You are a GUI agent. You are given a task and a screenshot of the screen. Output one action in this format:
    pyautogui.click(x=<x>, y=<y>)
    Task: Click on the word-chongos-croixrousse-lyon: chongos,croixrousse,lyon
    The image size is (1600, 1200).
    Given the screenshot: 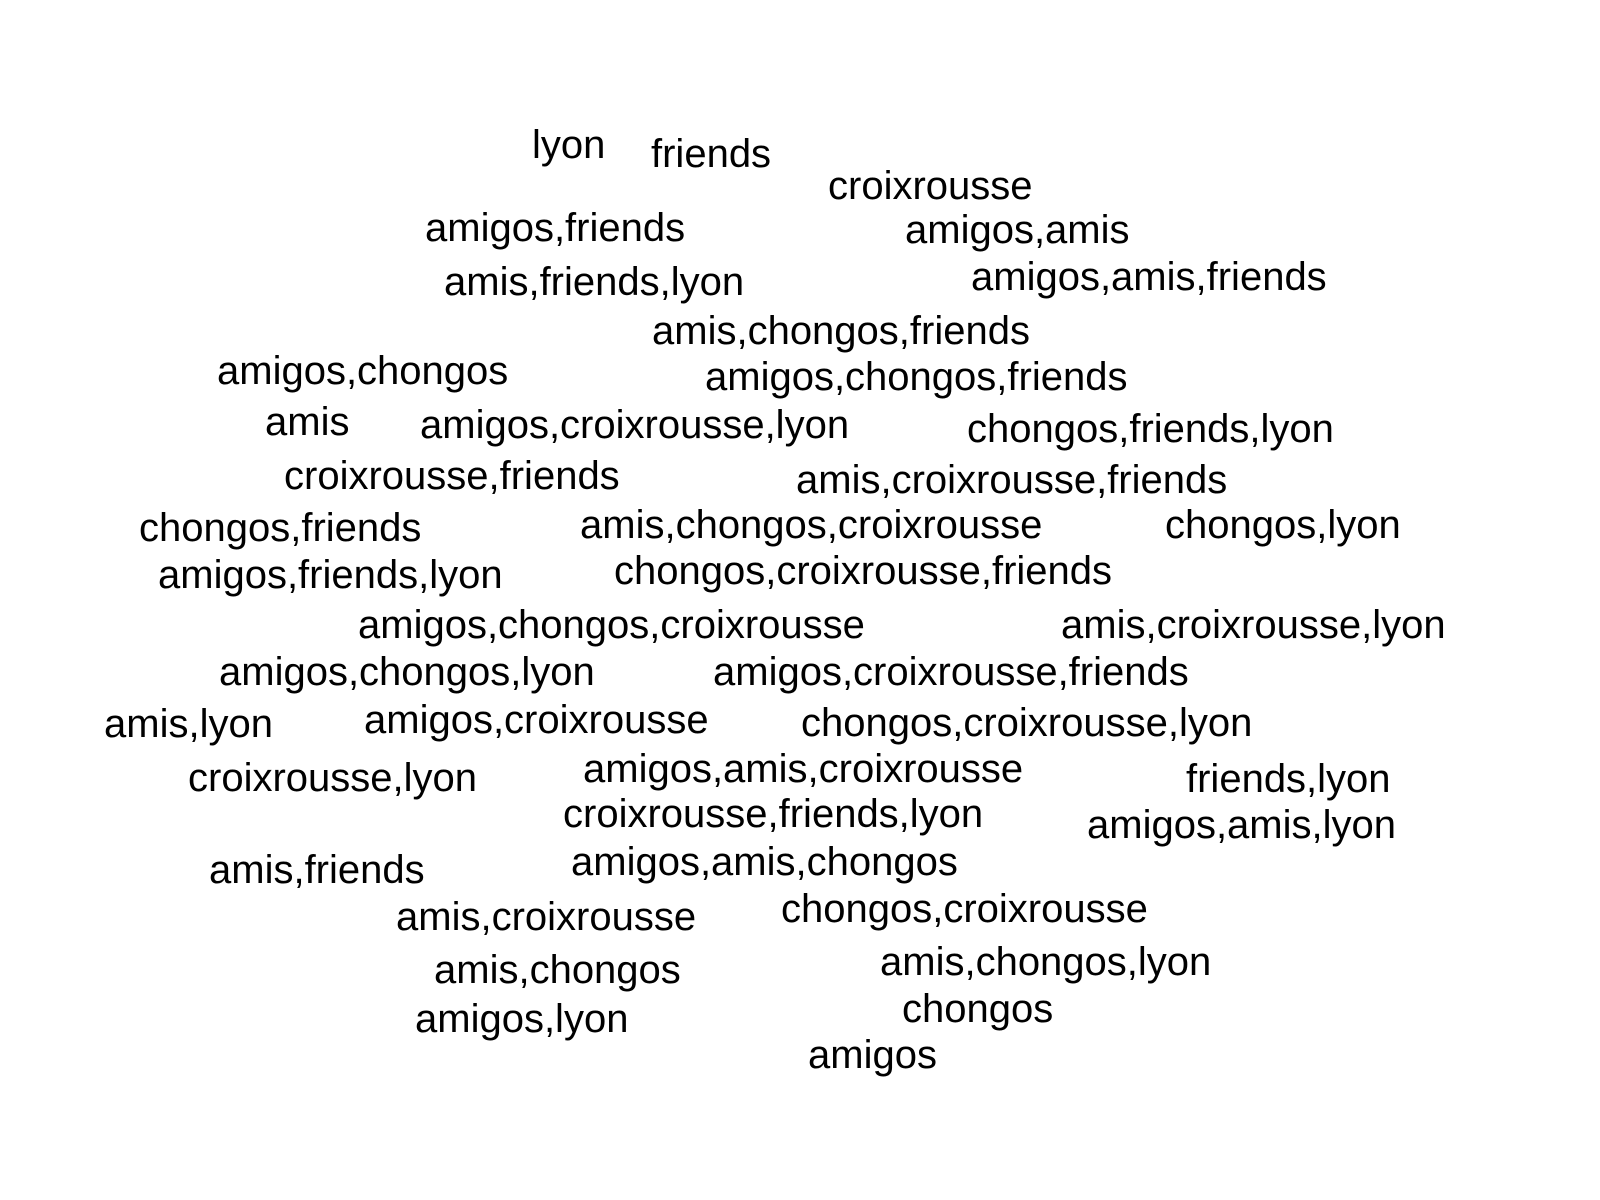 What is the action you would take?
    pyautogui.click(x=1027, y=723)
    